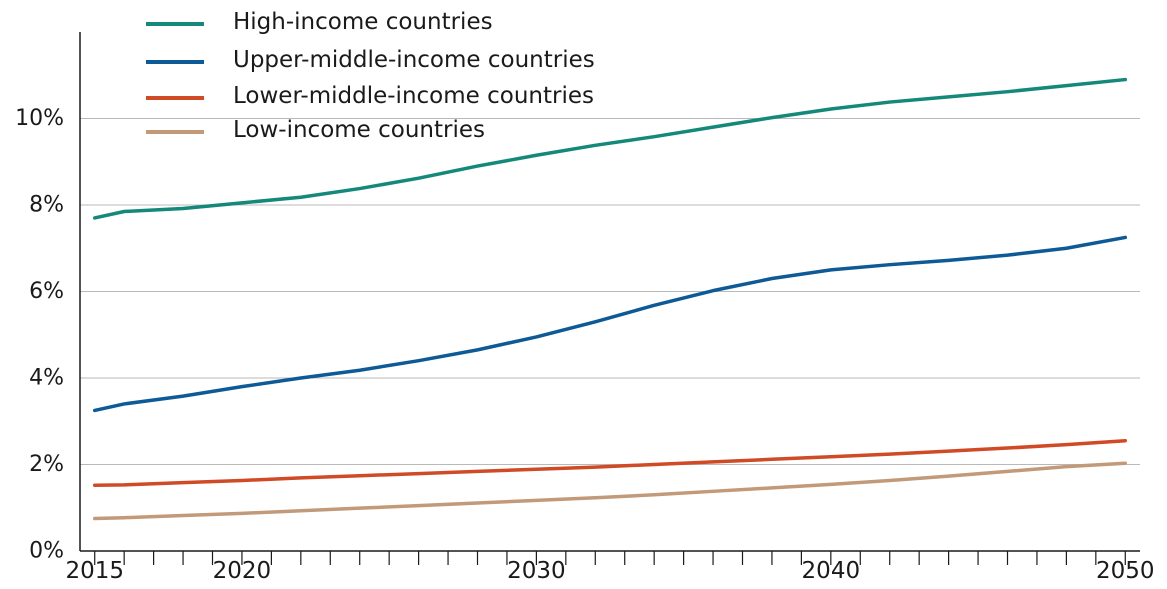 Image resolution: width=1167 pixels, height=589 pixels. What do you see at coordinates (413, 96) in the screenshot?
I see `legend-label: Lower-middle-income countries` at bounding box center [413, 96].